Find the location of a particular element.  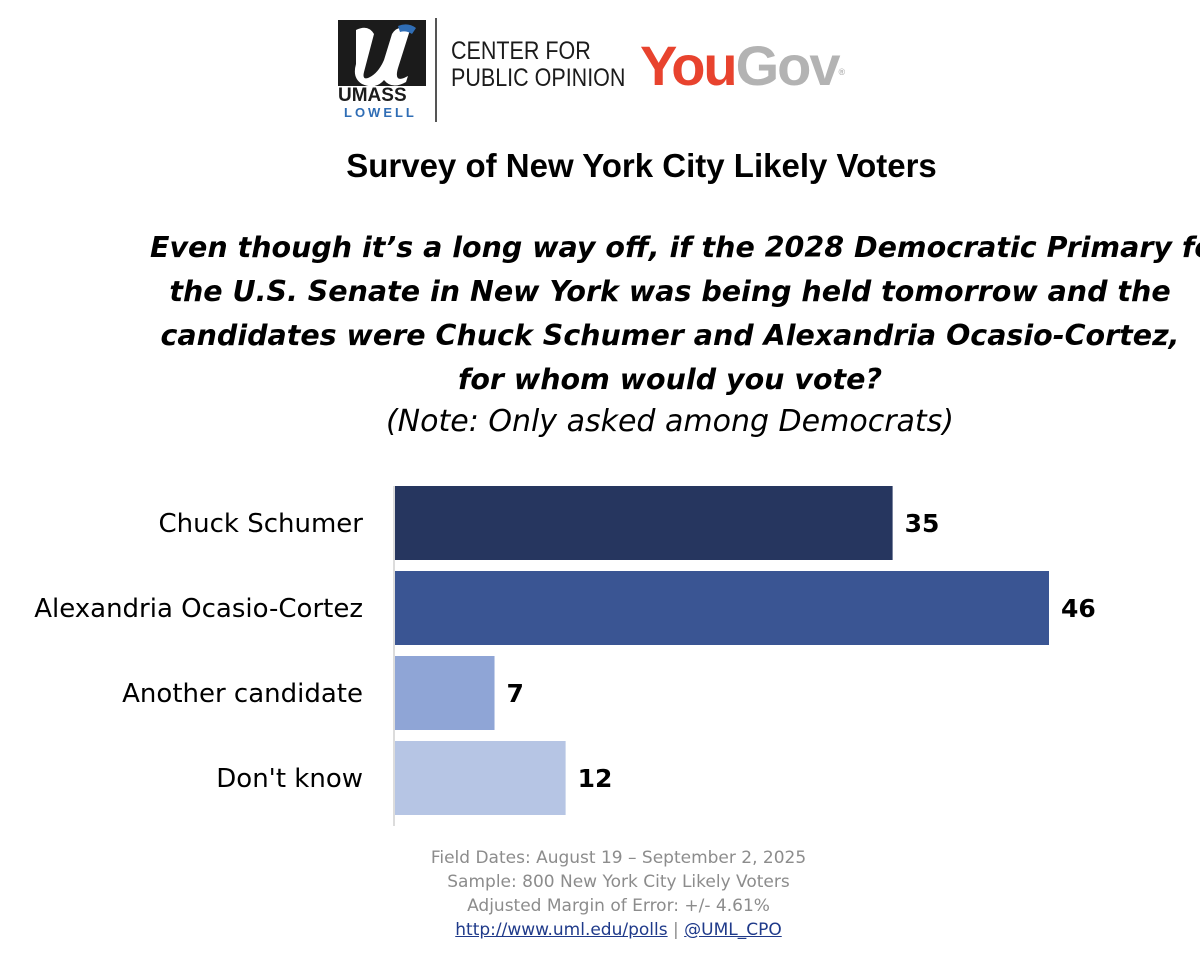

cpo-line-2: PUBLIC OPINION is located at coordinates (538, 78).